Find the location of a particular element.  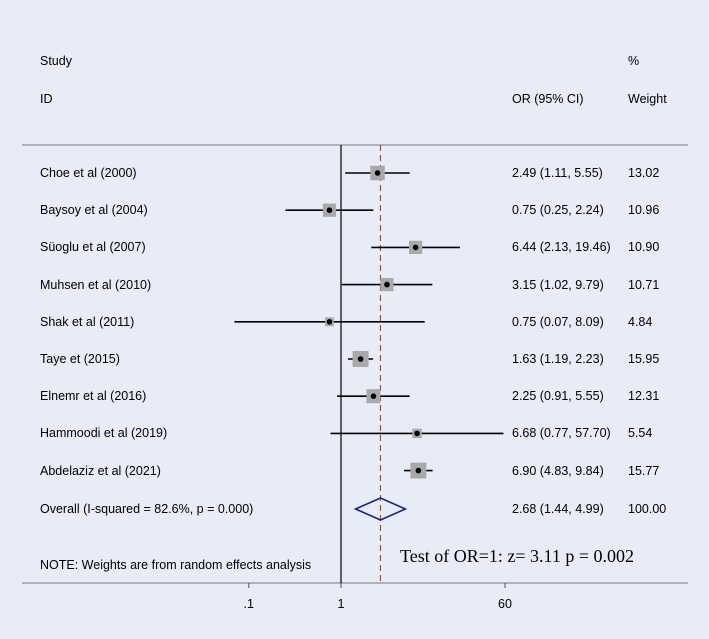

header-study: Study is located at coordinates (56, 61).